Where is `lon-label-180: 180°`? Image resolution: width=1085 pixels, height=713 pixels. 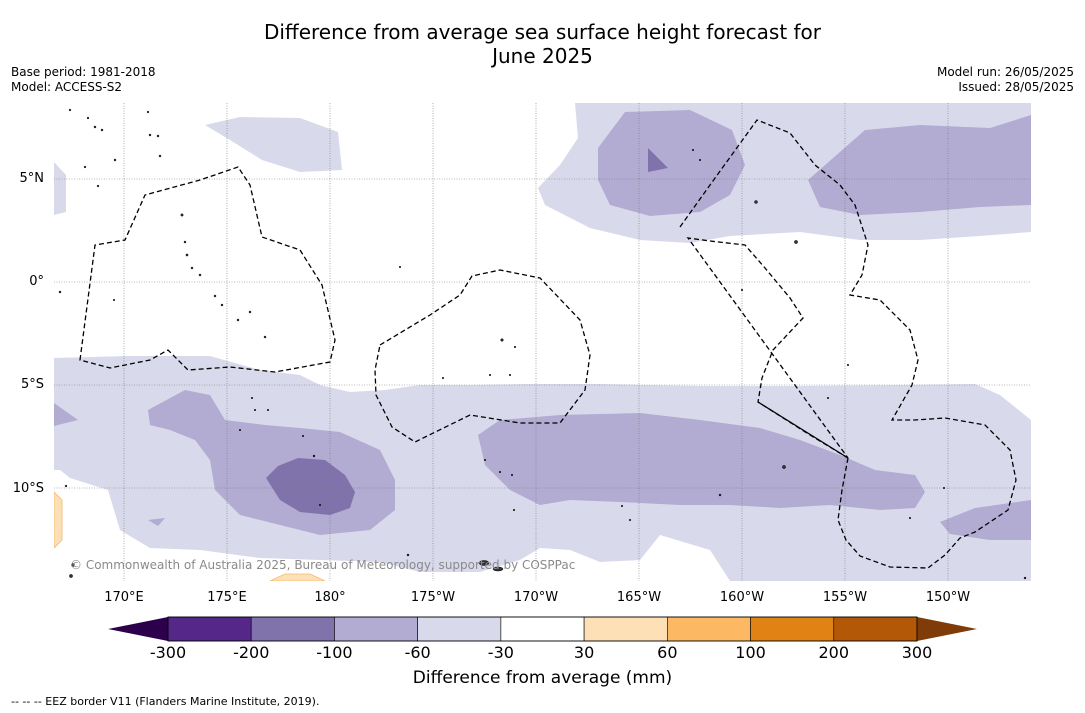
lon-label-180: 180° is located at coordinates (330, 597).